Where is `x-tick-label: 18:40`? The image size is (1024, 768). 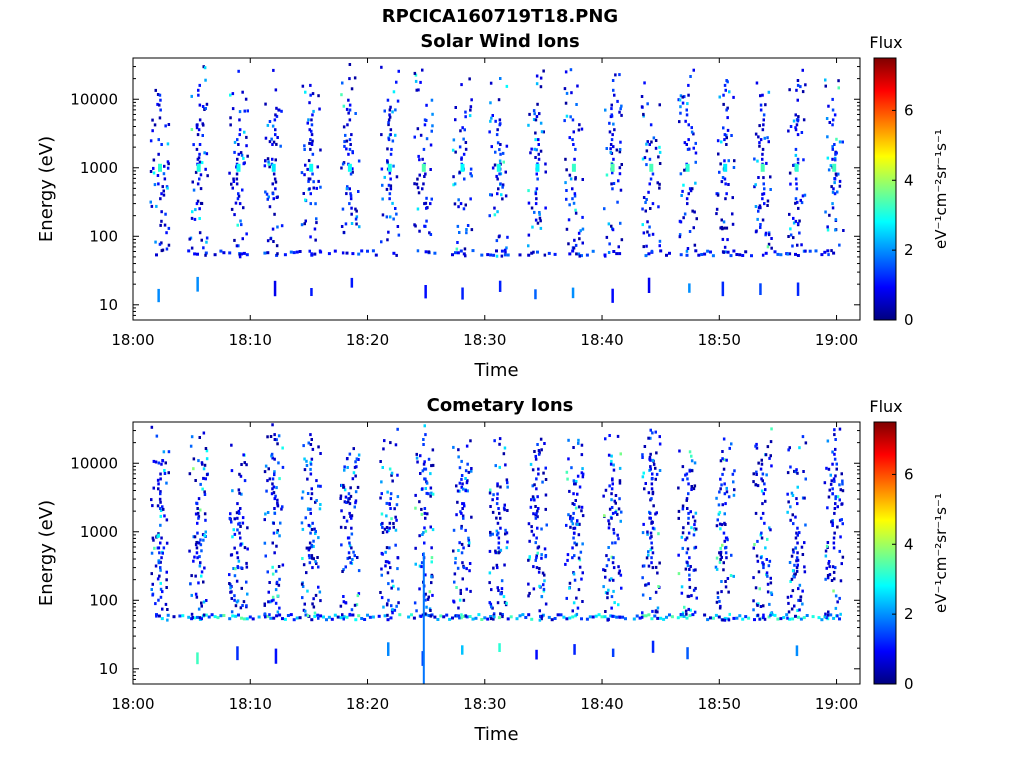
x-tick-label: 18:40 is located at coordinates (601, 704).